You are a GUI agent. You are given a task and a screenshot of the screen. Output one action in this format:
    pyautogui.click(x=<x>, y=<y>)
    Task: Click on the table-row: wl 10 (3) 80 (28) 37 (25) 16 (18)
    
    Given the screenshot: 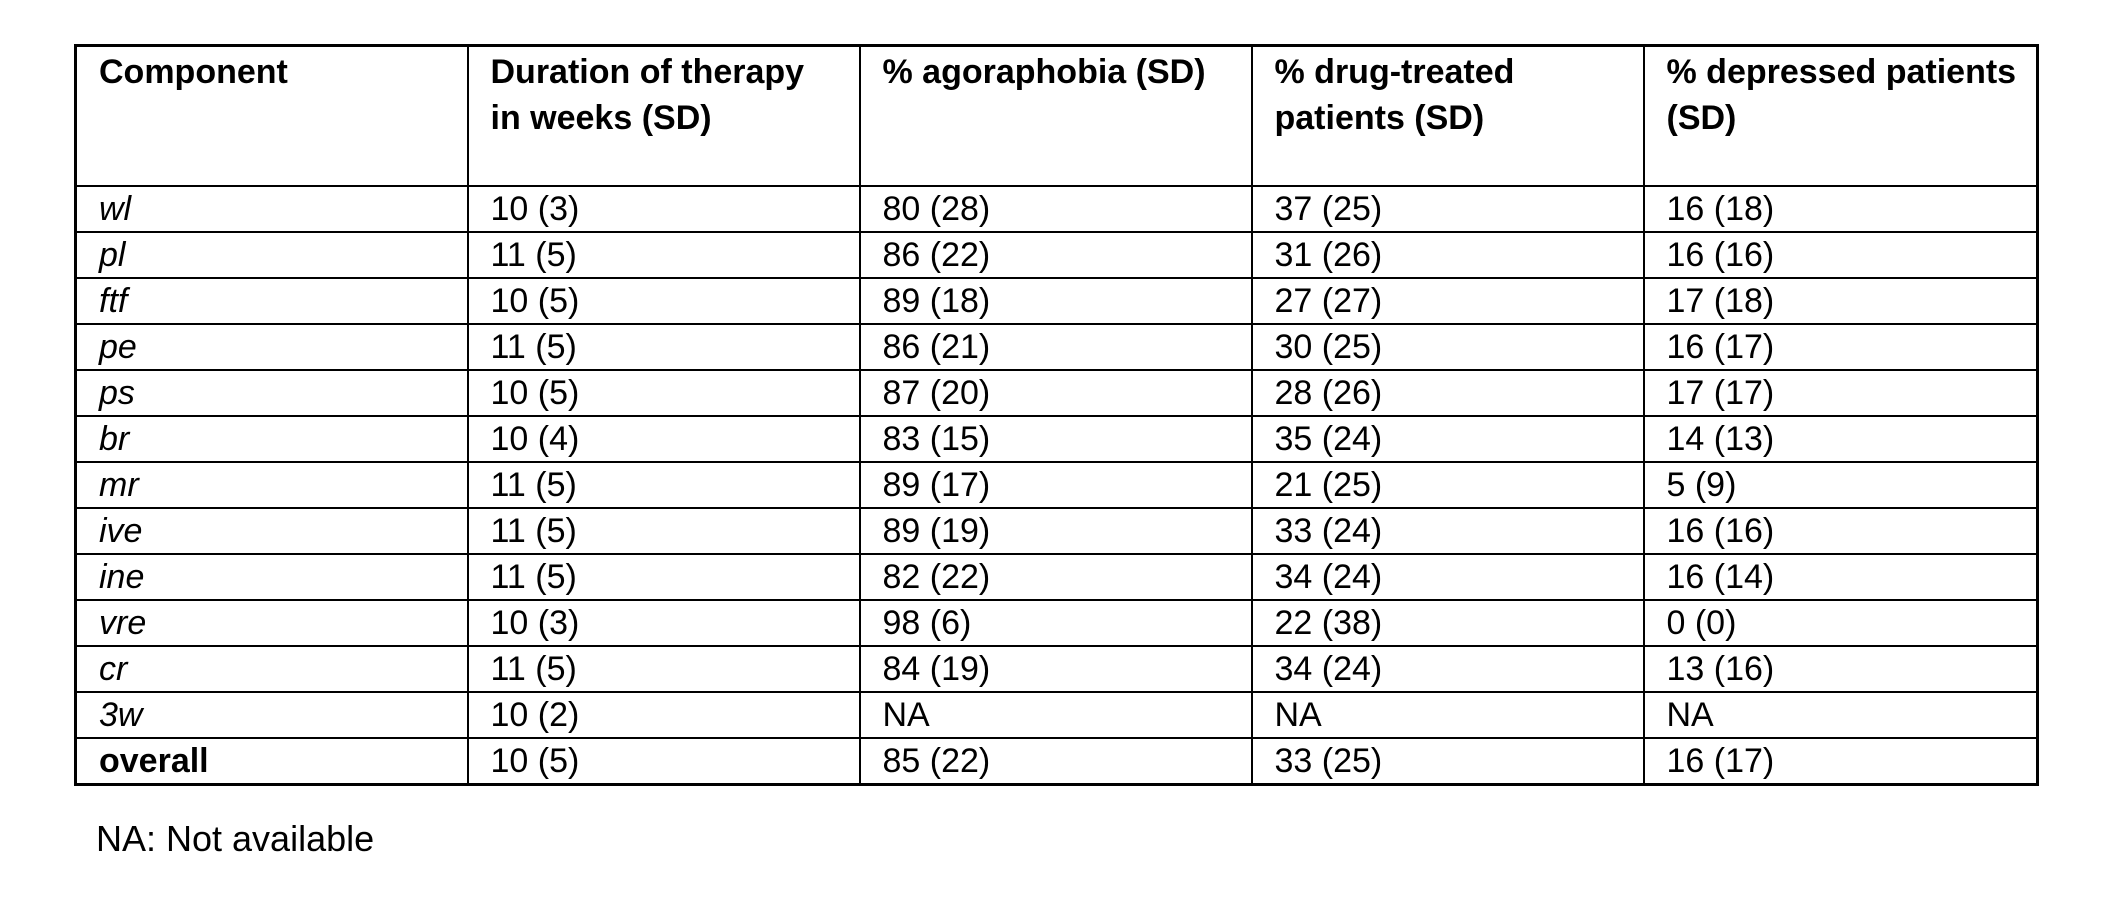 What is the action you would take?
    pyautogui.click(x=1056, y=208)
    